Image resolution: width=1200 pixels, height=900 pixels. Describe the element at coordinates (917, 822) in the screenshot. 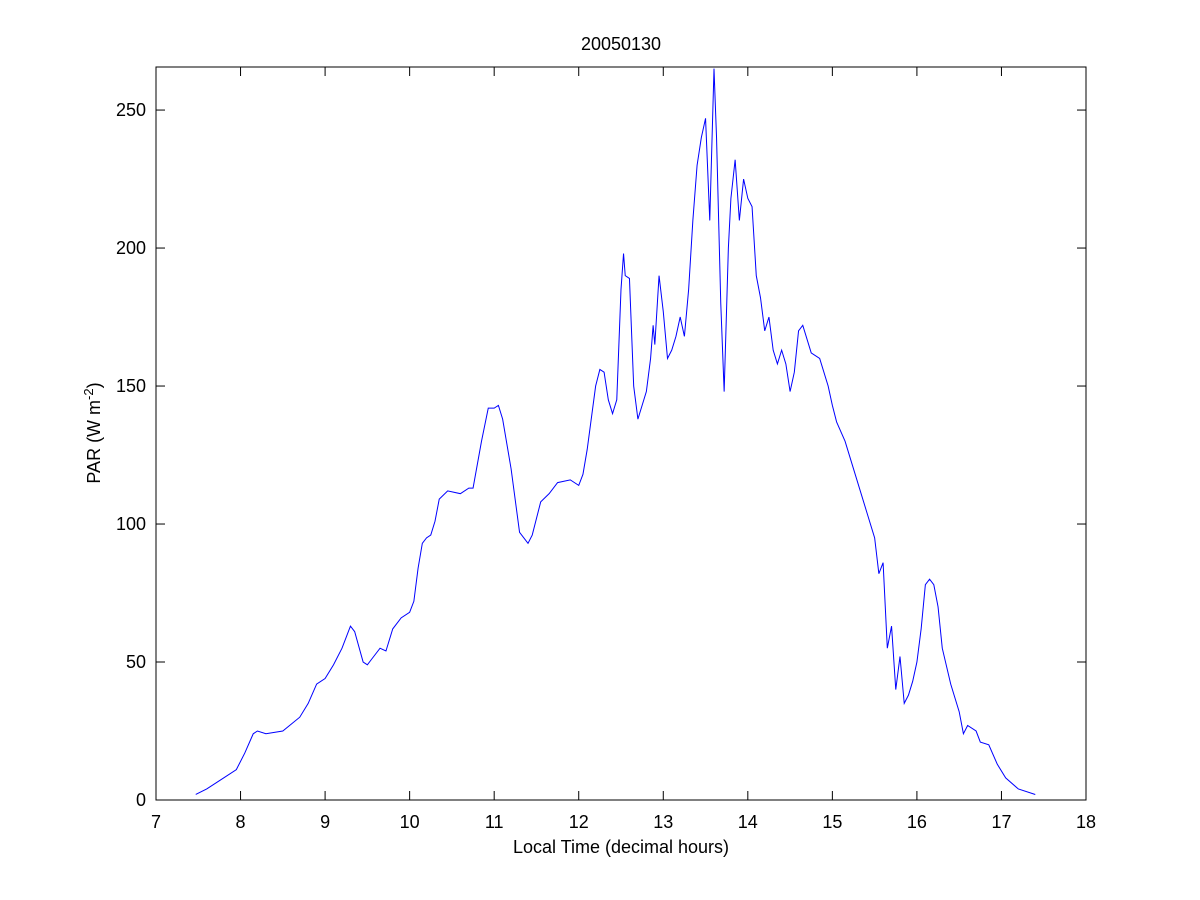

I see `x-tick-label: 16` at that location.